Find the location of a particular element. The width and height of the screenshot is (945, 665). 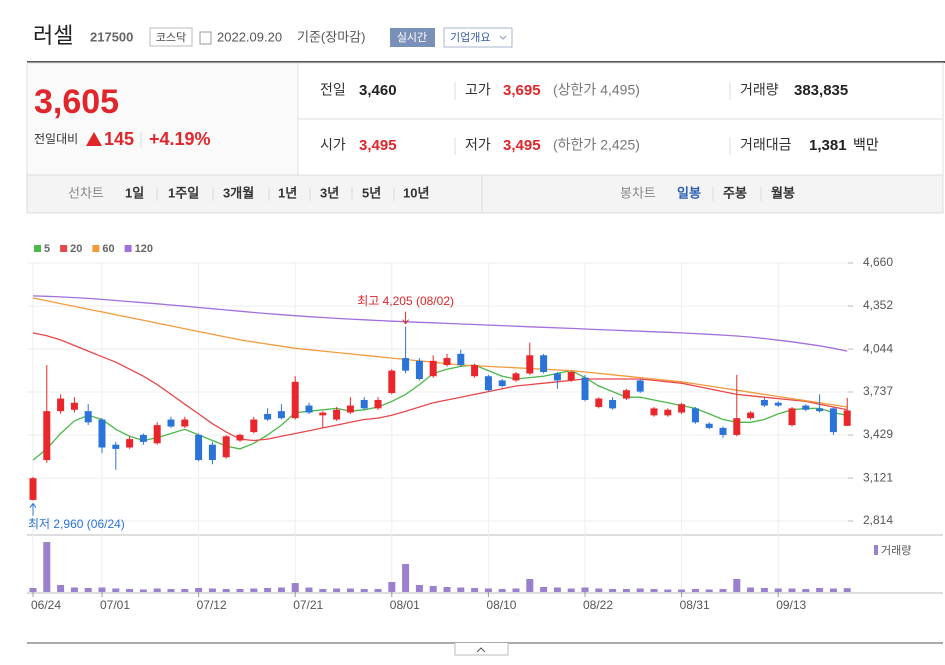

company-label: 기업개요 is located at coordinates (470, 37).